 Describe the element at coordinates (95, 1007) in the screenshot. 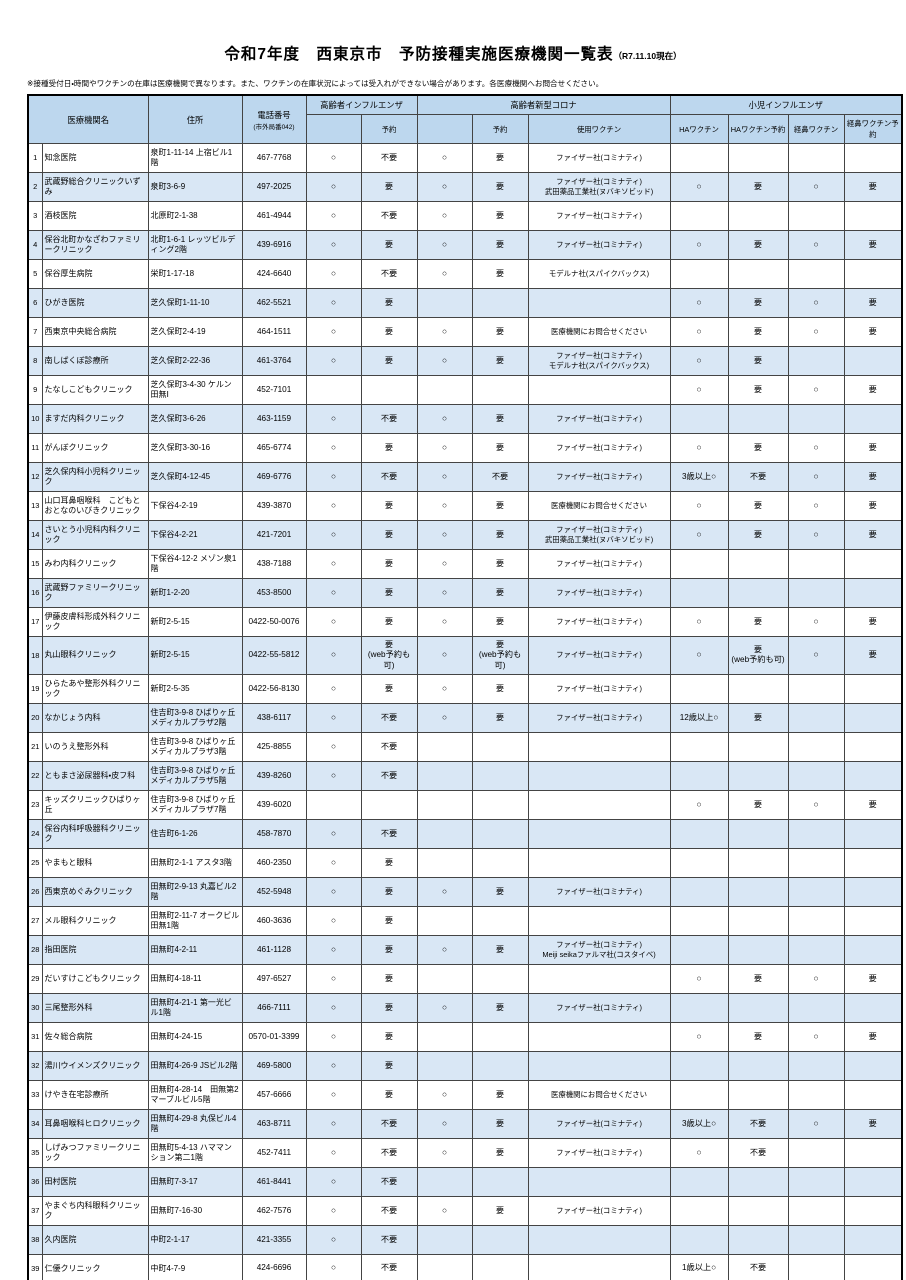

I see `clinic-name: 三尾整形外科` at that location.